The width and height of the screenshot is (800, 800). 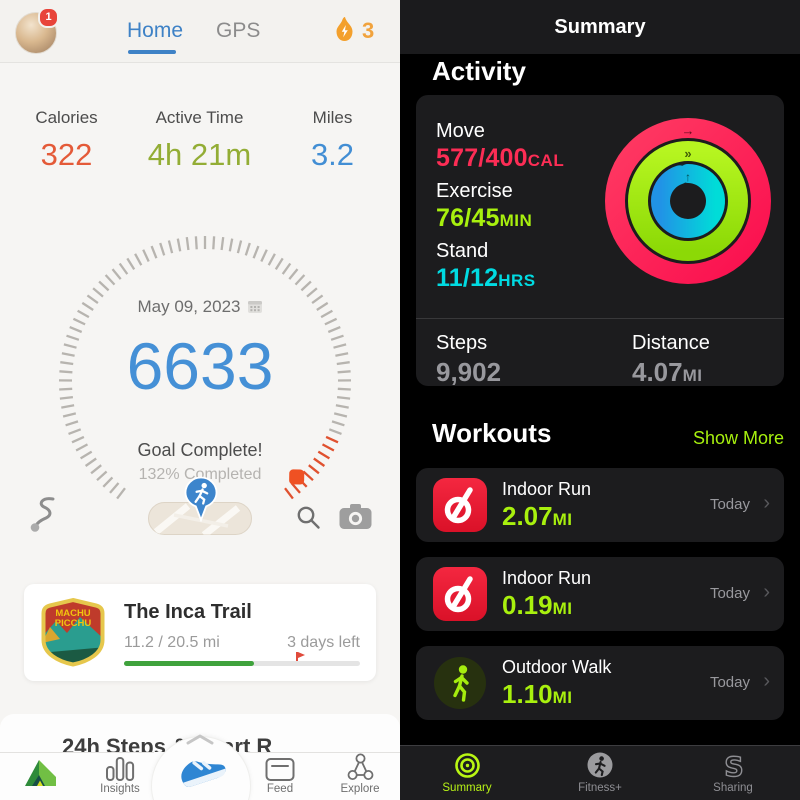 I want to click on stat-miles: Miles 3.2, so click(x=332, y=140).